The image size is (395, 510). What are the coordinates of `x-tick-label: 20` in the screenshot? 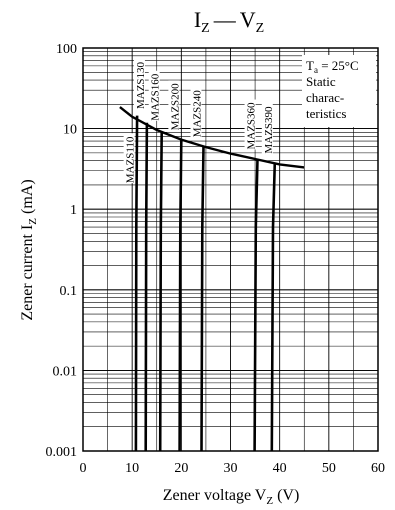 It's located at (181, 468).